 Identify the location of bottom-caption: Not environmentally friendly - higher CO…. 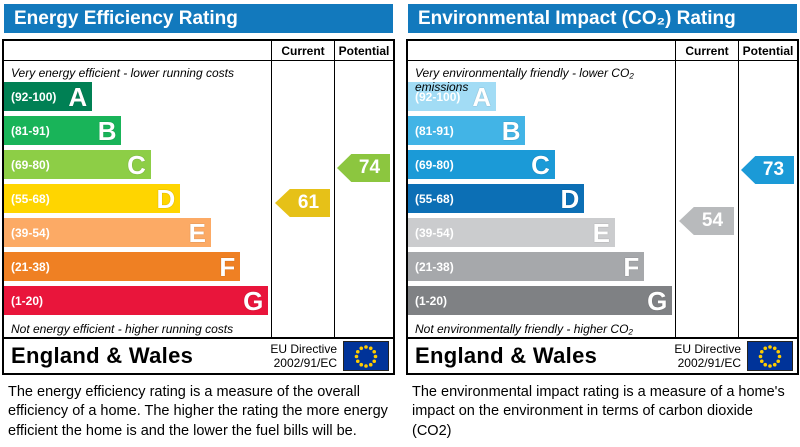
(524, 329).